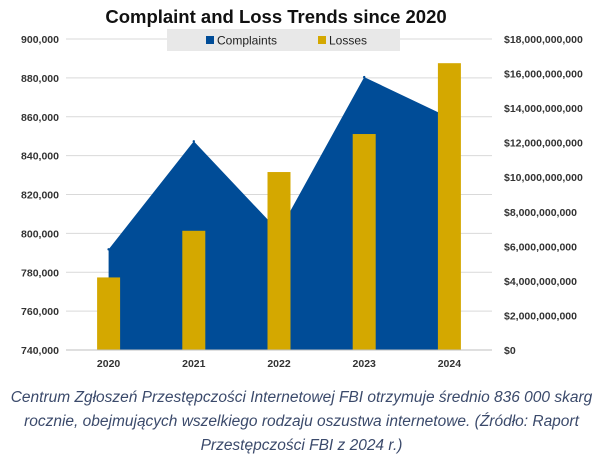 This screenshot has width=603, height=467. I want to click on y-right-tick-label: $8,000,000,000, so click(540, 213).